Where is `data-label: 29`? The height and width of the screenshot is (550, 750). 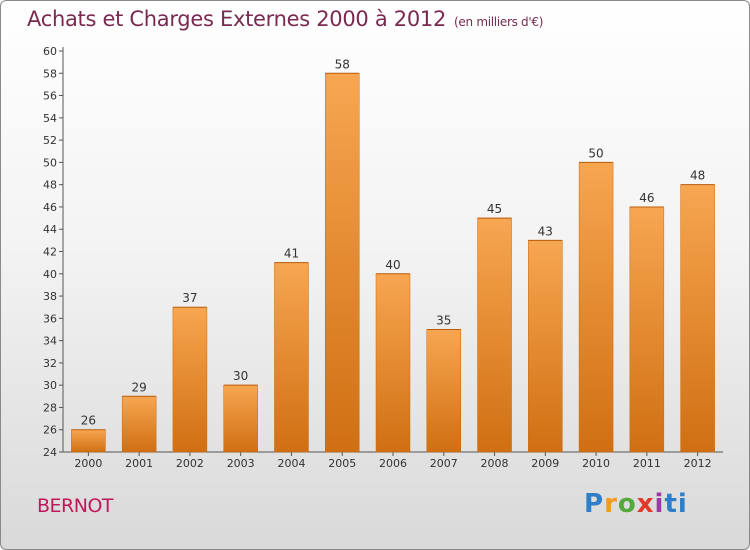 data-label: 29 is located at coordinates (139, 387).